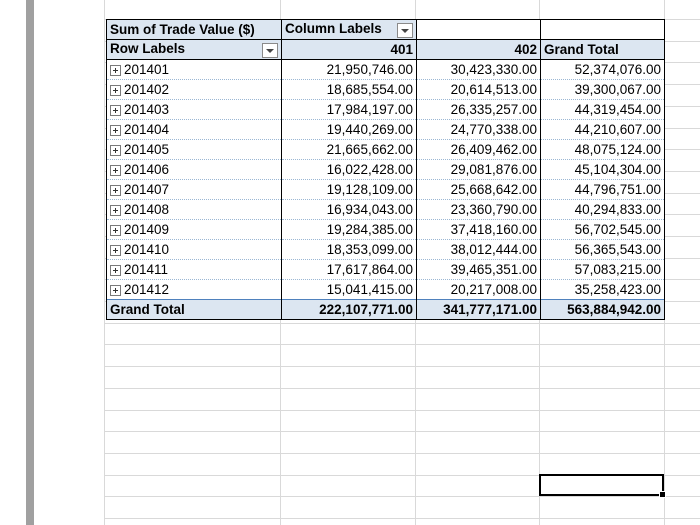  I want to click on row-labels-label: Row Labels, so click(148, 48).